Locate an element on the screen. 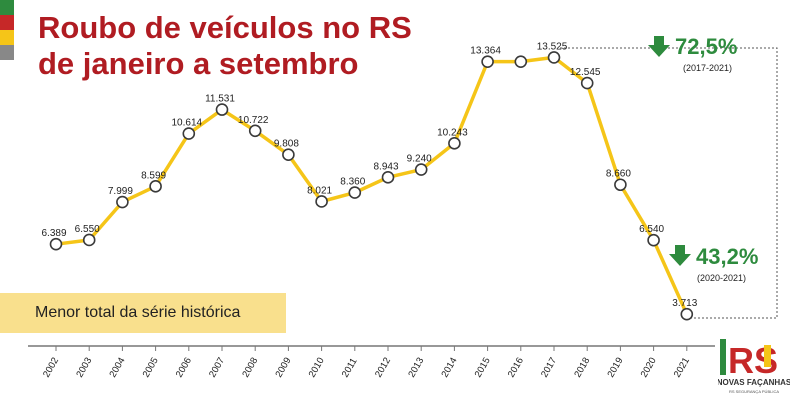 Image resolution: width=800 pixels, height=410 pixels. x-label-2006: 2006 is located at coordinates (184, 368).